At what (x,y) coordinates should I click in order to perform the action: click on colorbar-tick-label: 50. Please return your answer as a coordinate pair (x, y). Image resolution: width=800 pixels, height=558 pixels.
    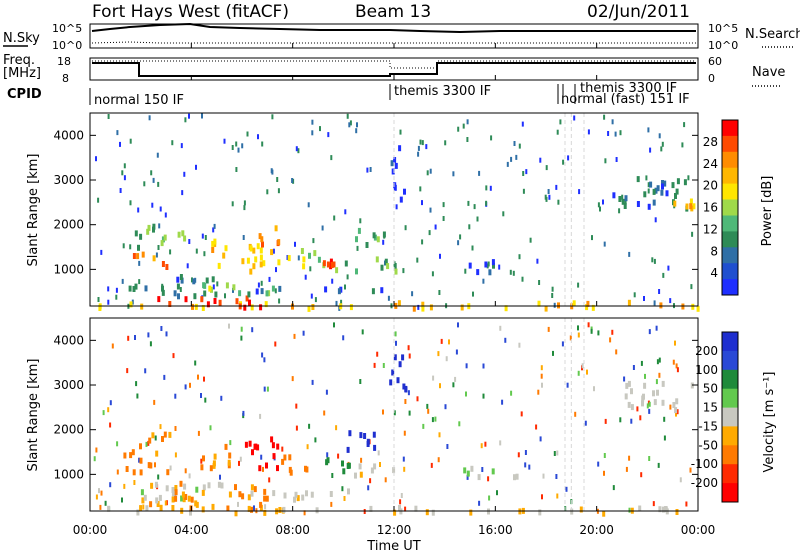
    Looking at the image, I should click on (710, 389).